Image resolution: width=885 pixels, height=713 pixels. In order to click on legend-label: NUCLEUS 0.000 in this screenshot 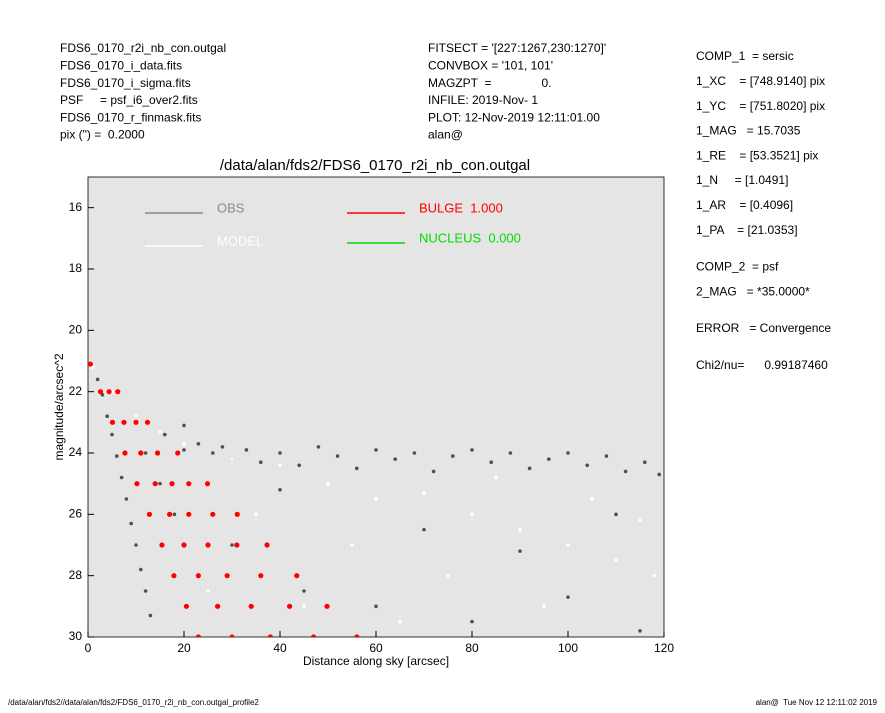, I will do `click(470, 237)`.